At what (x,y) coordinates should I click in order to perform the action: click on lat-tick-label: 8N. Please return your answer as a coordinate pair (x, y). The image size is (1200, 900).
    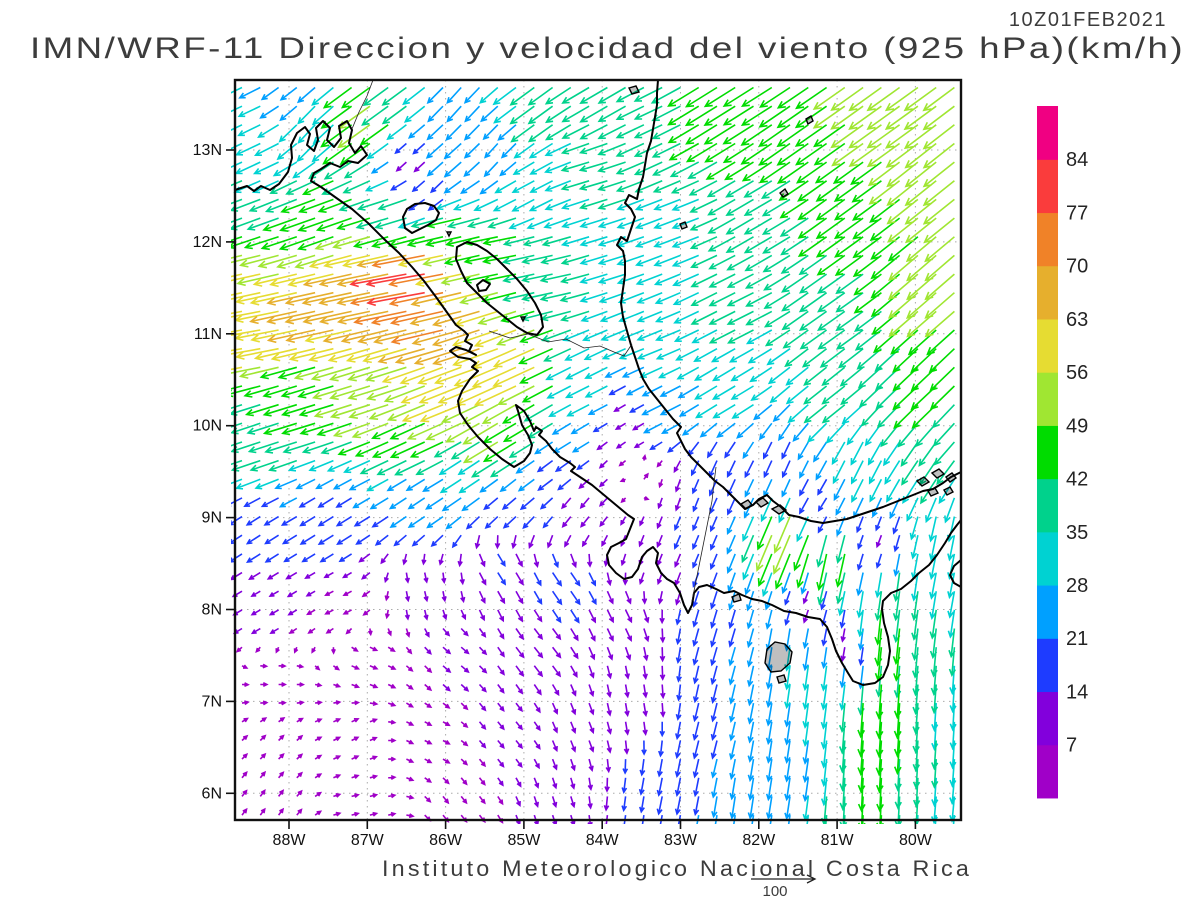
    Looking at the image, I should click on (212, 610).